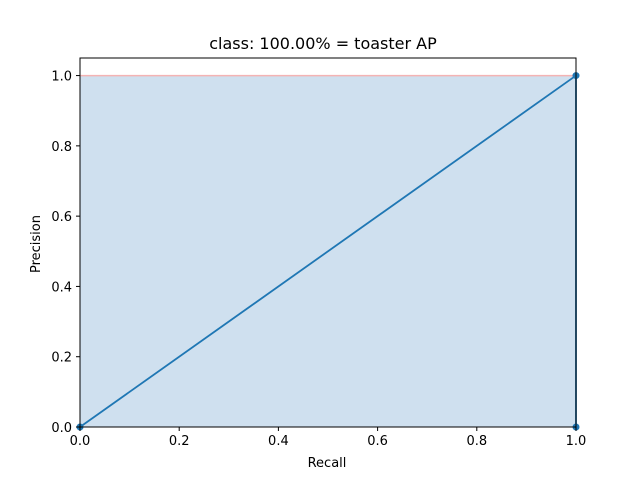 The height and width of the screenshot is (480, 640). Describe the element at coordinates (61, 217) in the screenshot. I see `y-tick-label: 0.6` at that location.